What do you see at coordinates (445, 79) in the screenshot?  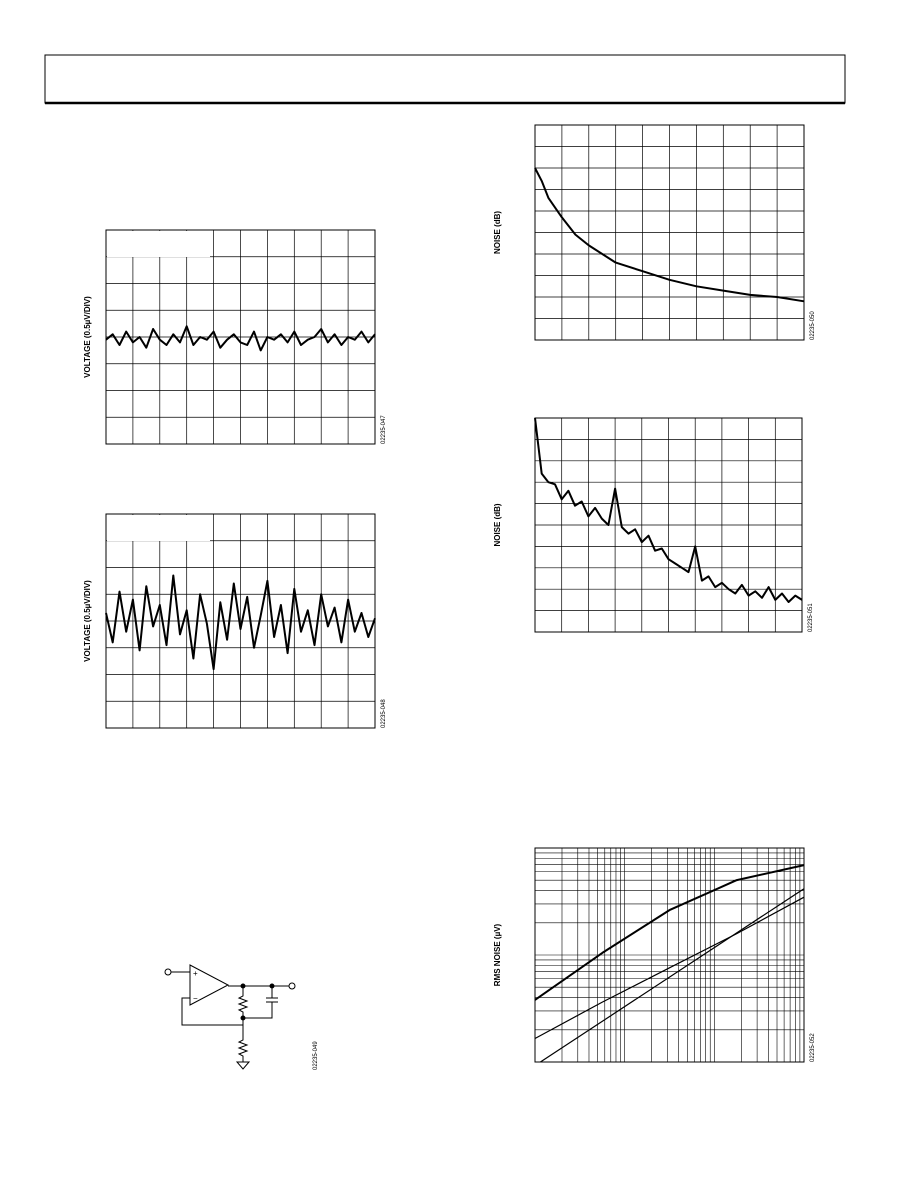 I see `header-box` at bounding box center [445, 79].